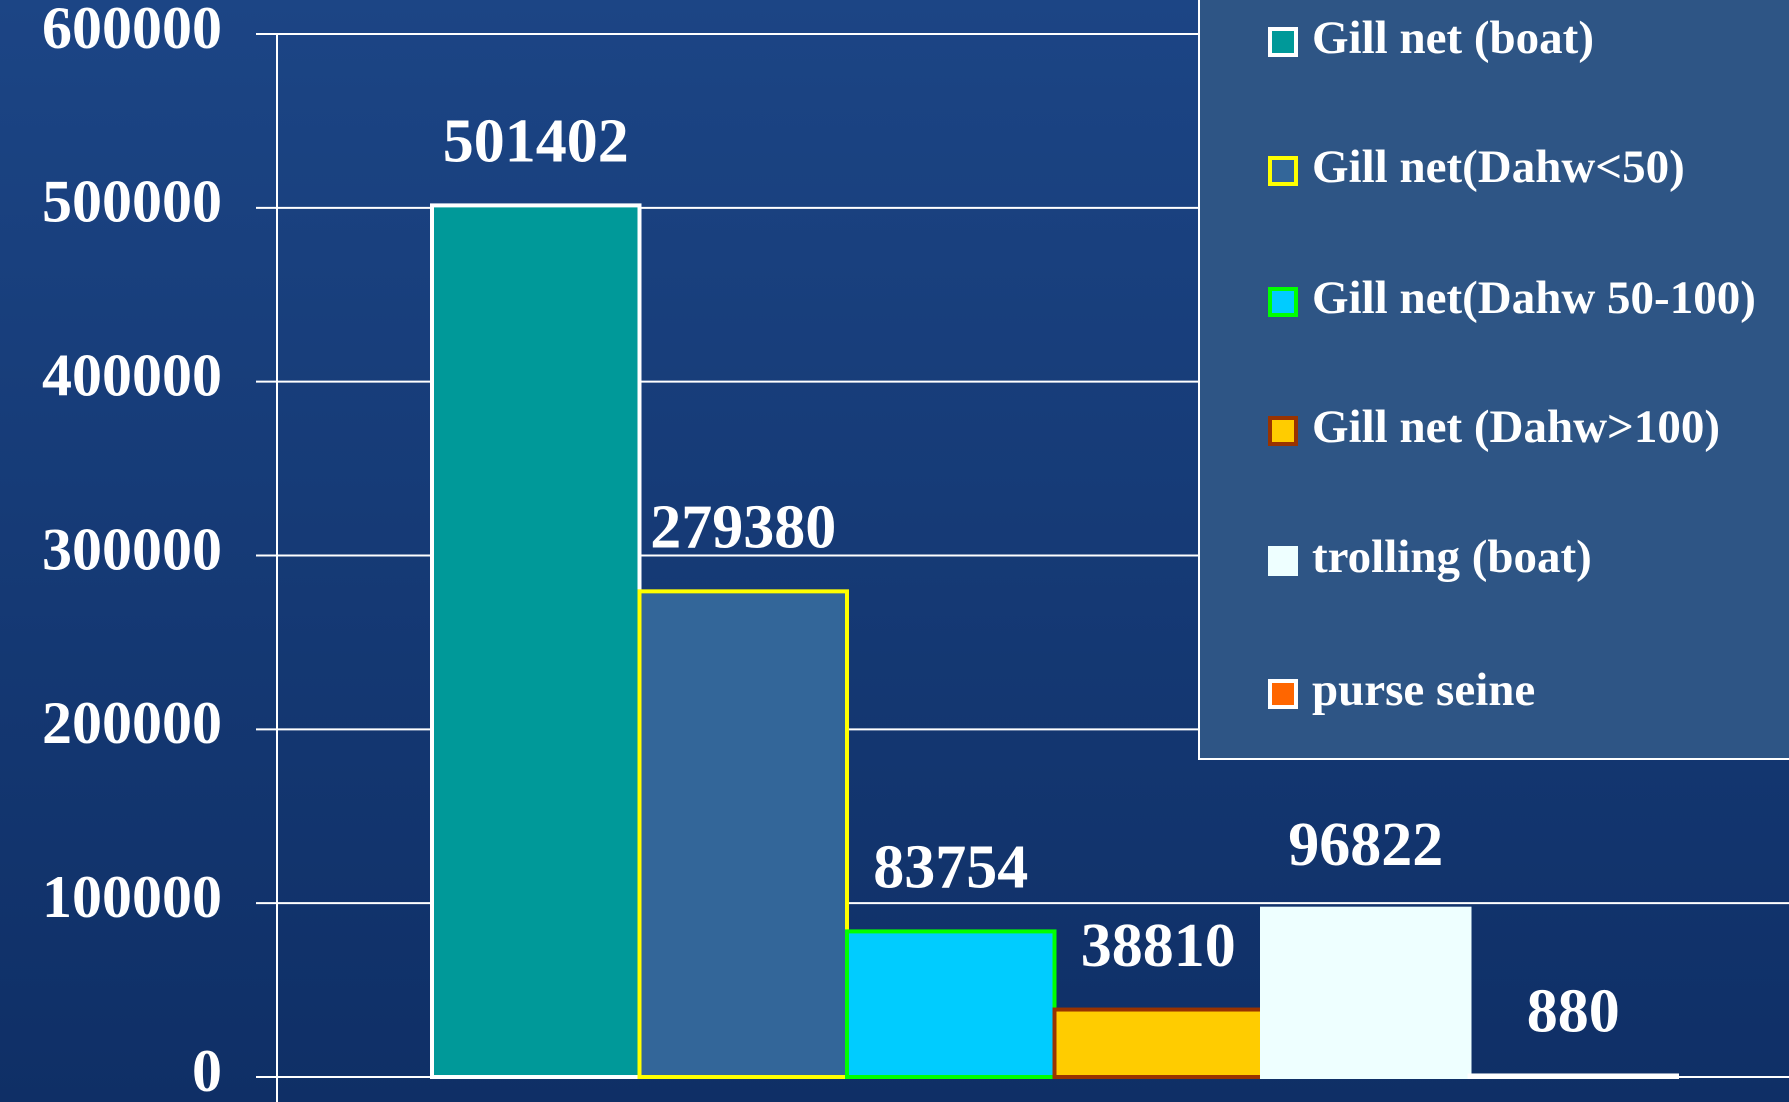 This screenshot has height=1102, width=1789. Describe the element at coordinates (132, 549) in the screenshot. I see `y-tick-label: 300000` at that location.